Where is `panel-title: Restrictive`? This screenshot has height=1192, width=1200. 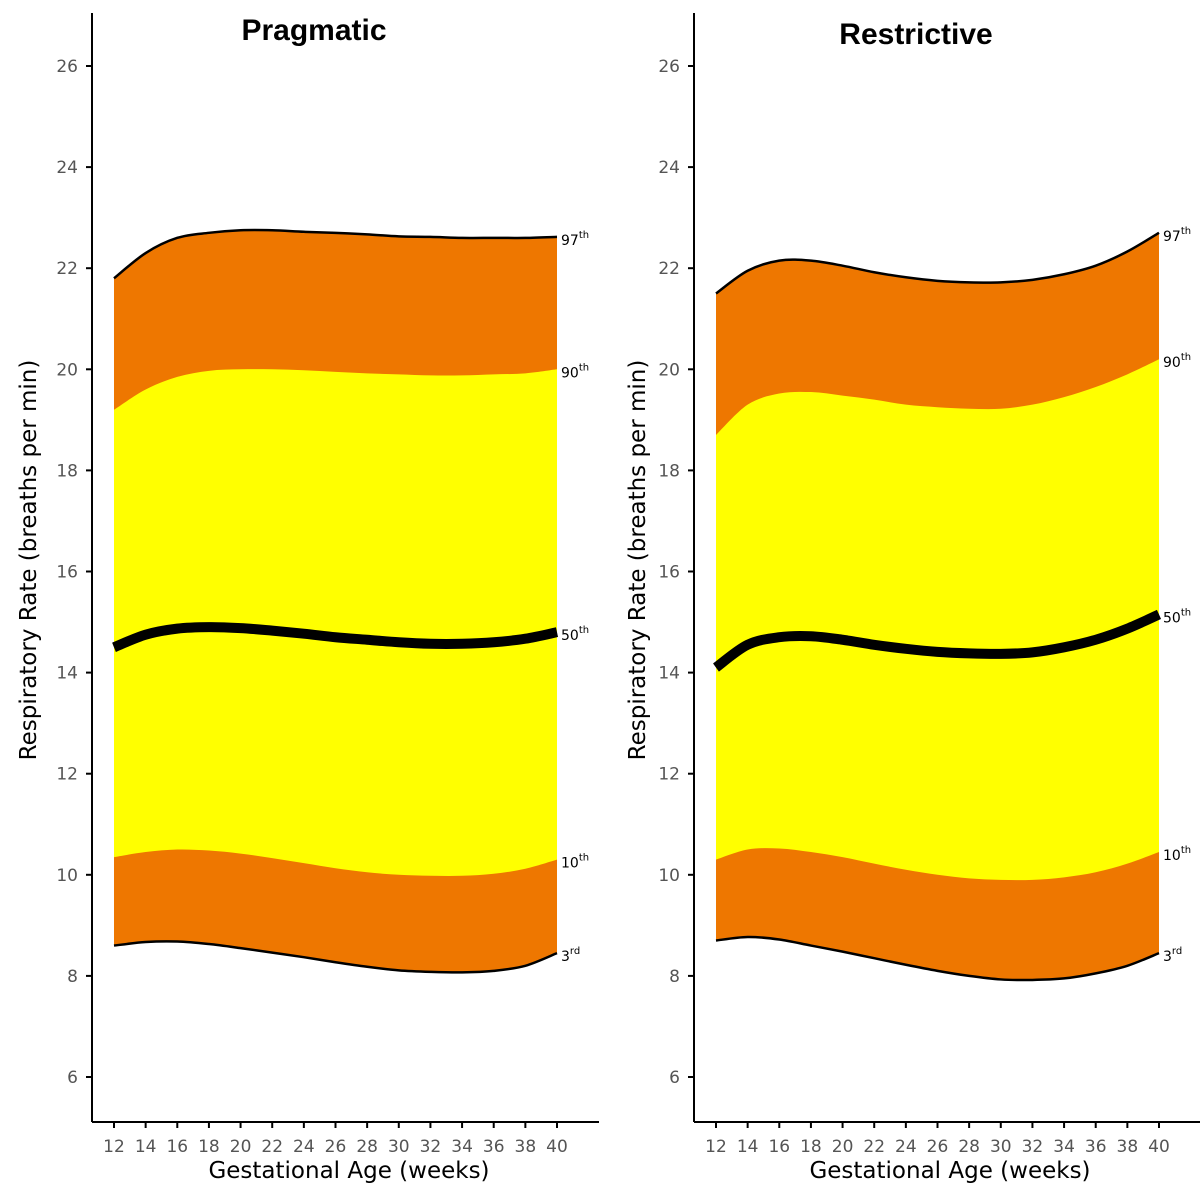
panel-title: Restrictive is located at coordinates (915, 34).